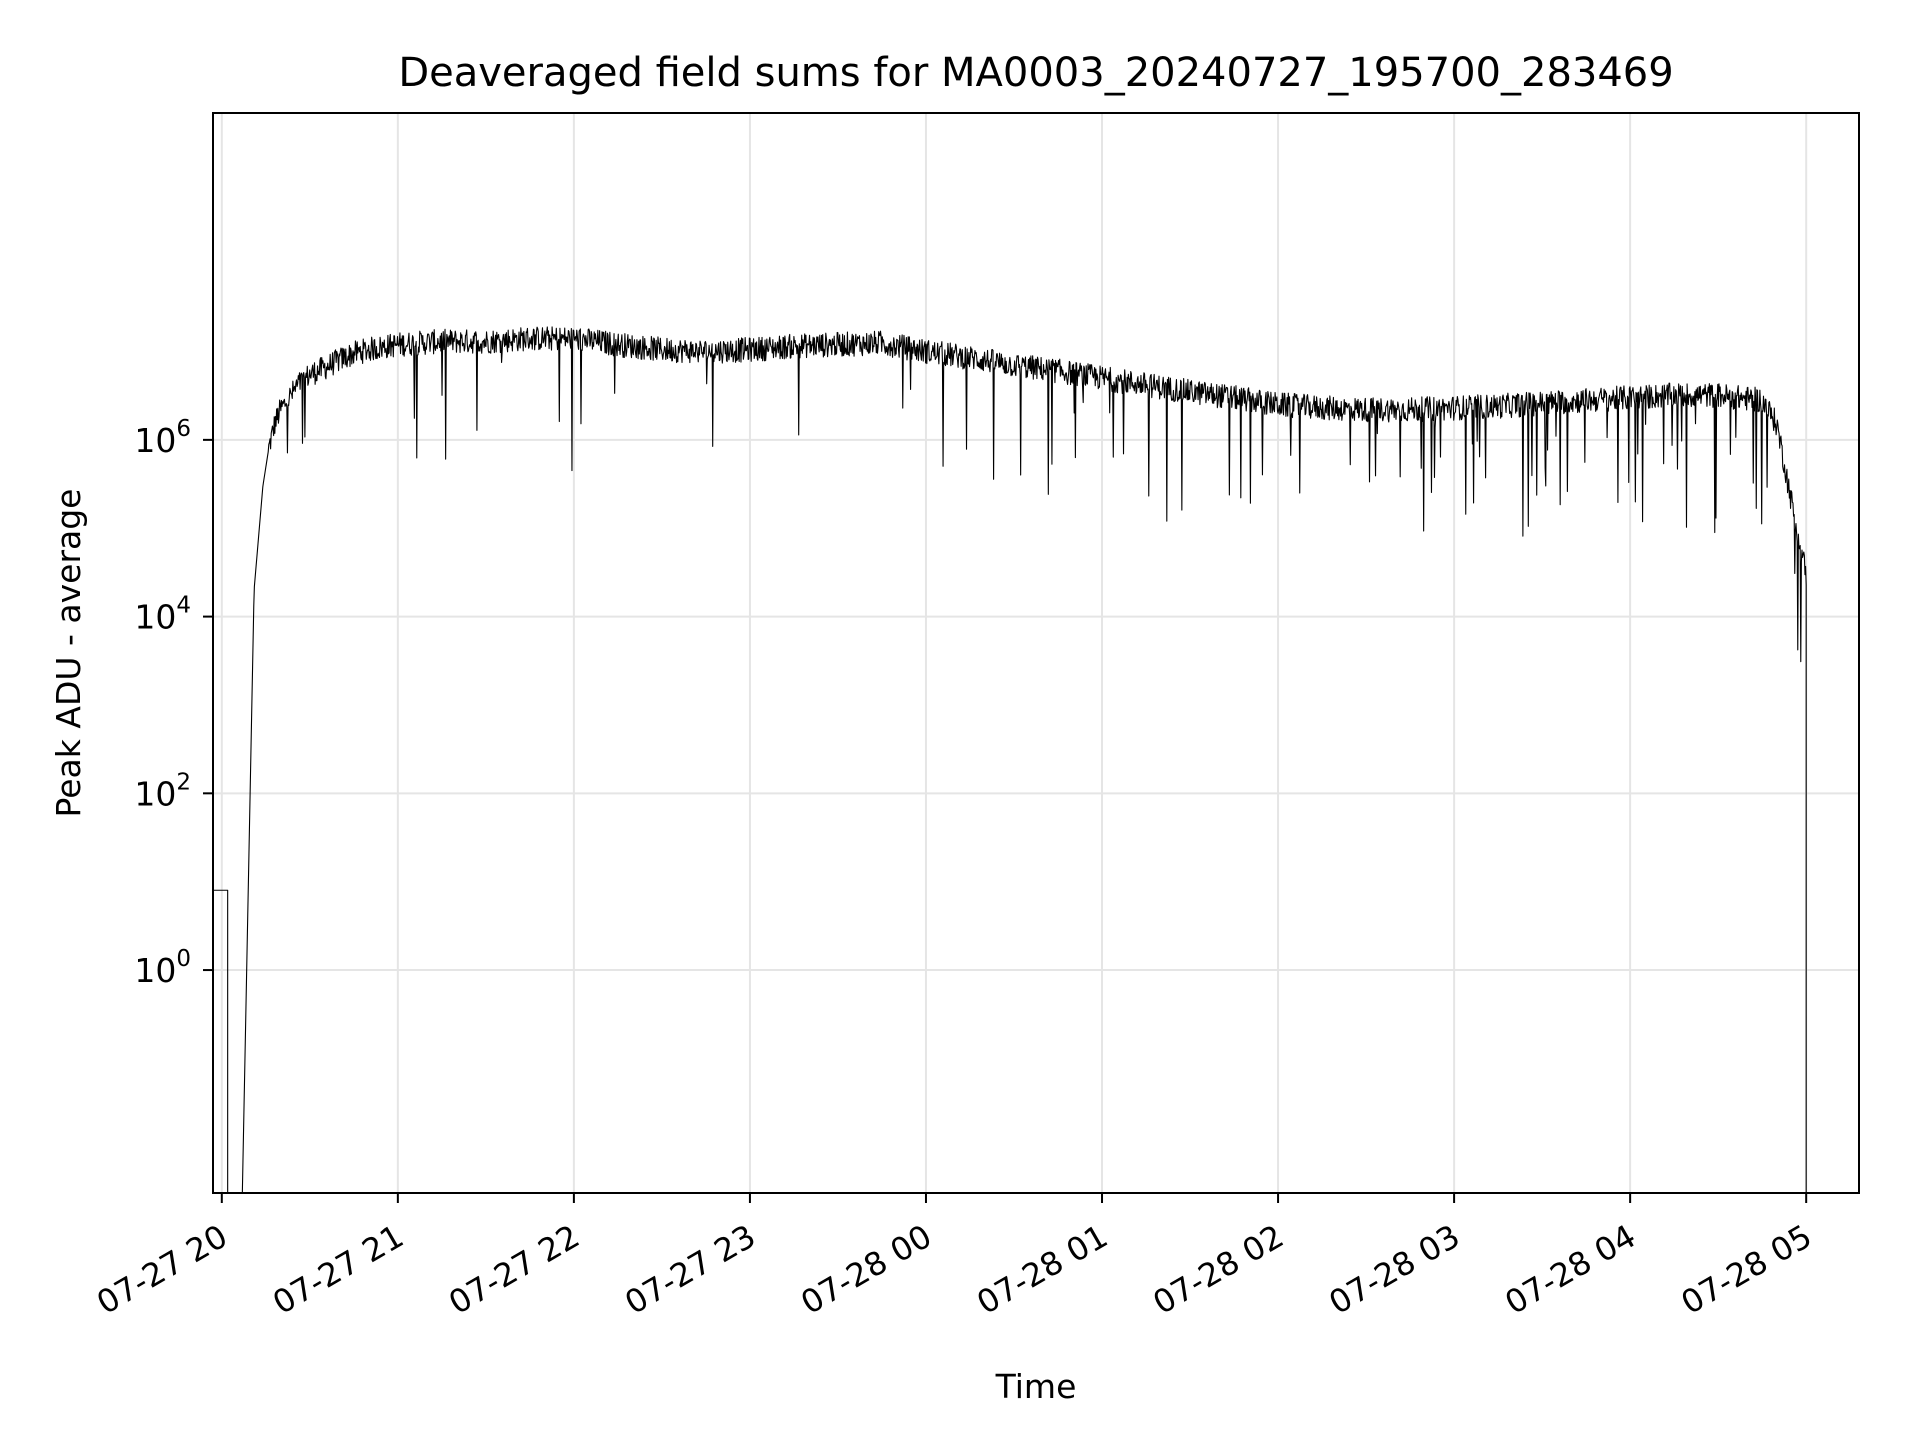 This screenshot has width=1920, height=1440. I want to click on y-tick-label: 10², so click(162, 791).